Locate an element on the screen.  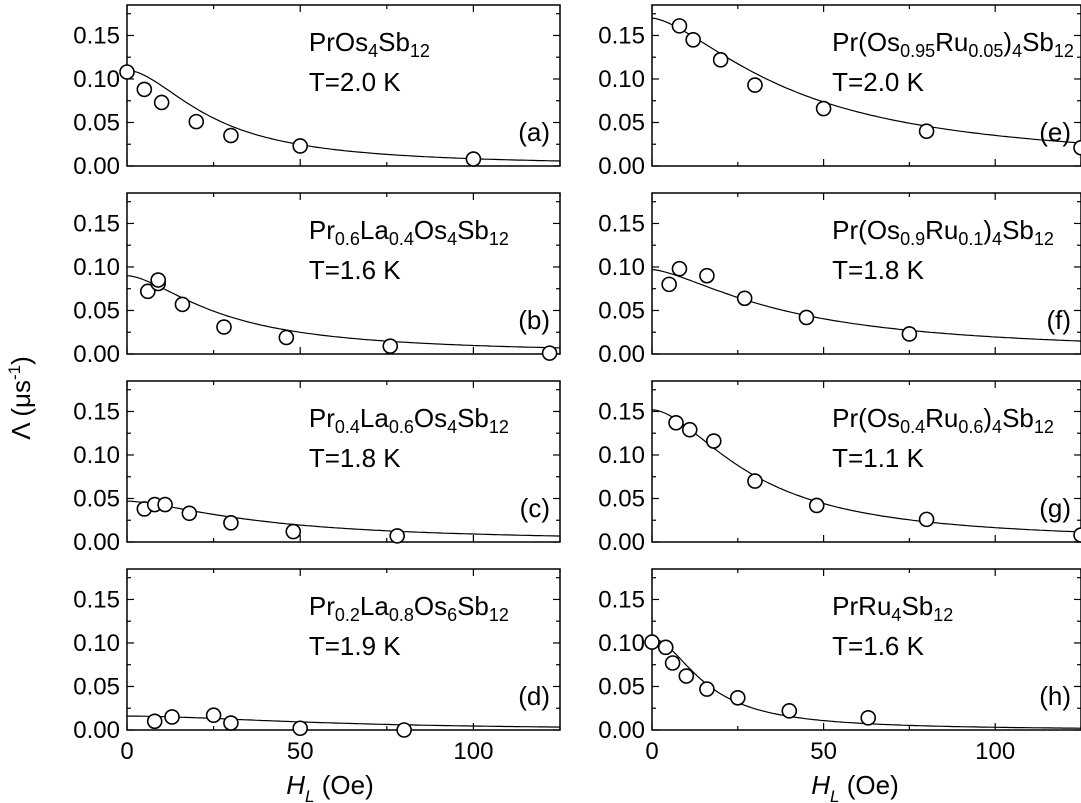
sample-label: Pr(Os0.95Ru0.05)4Sb12 is located at coordinates (953, 44).